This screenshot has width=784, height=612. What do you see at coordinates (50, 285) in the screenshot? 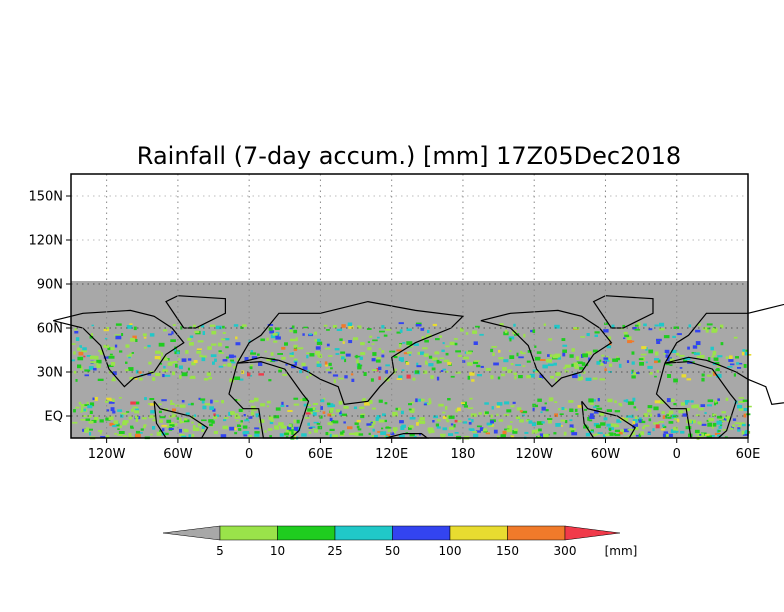
I see `lat-tick-label: 90N` at bounding box center [50, 285].